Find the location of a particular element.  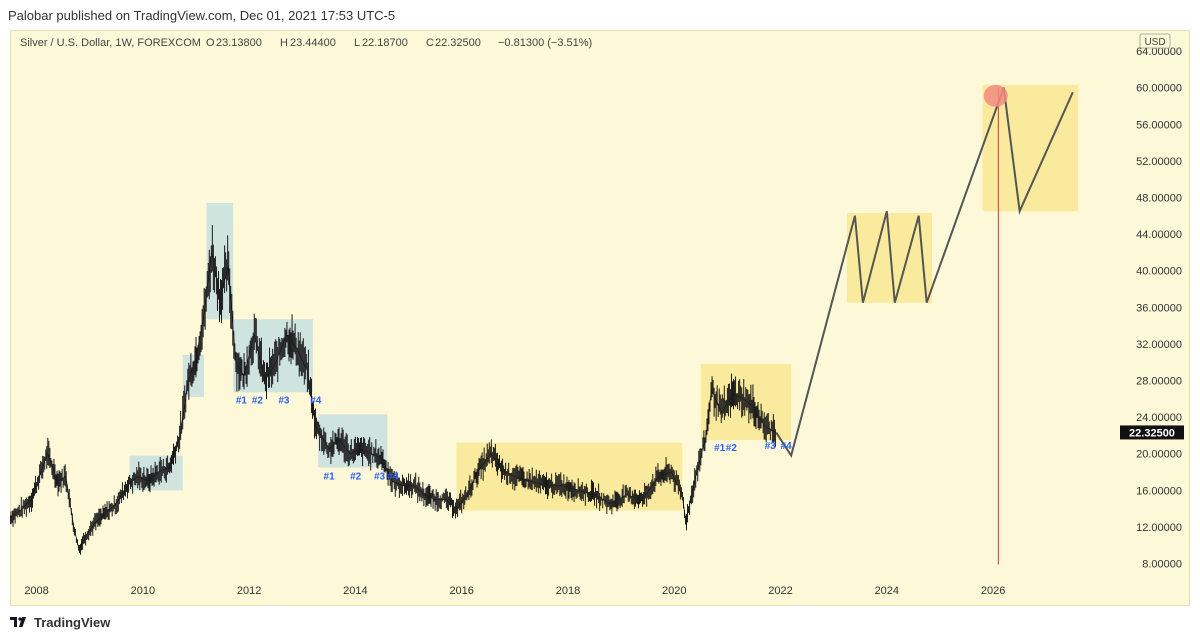

projection-line is located at coordinates (924, 272).